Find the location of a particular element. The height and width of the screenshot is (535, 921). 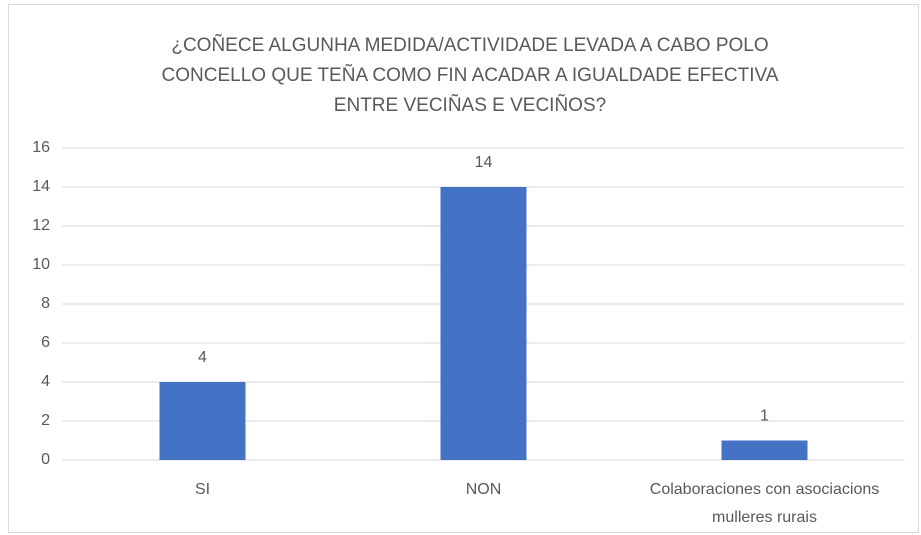

y-tick-label: 2 is located at coordinates (45, 420).